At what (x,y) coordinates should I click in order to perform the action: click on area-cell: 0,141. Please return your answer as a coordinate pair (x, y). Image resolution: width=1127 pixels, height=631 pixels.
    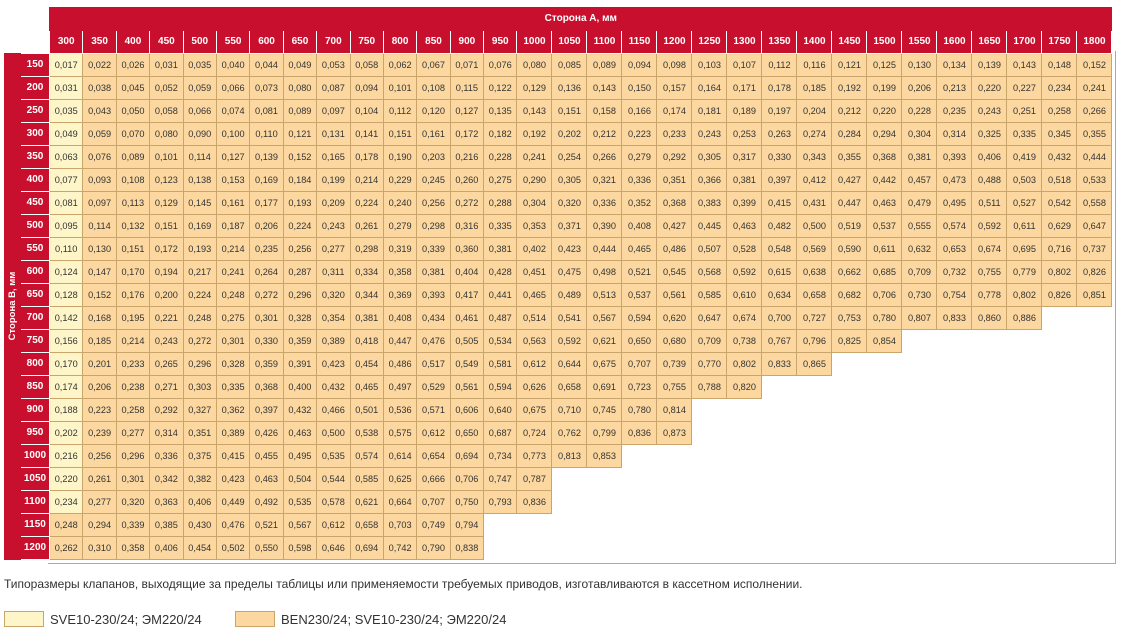
    Looking at the image, I should click on (366, 133).